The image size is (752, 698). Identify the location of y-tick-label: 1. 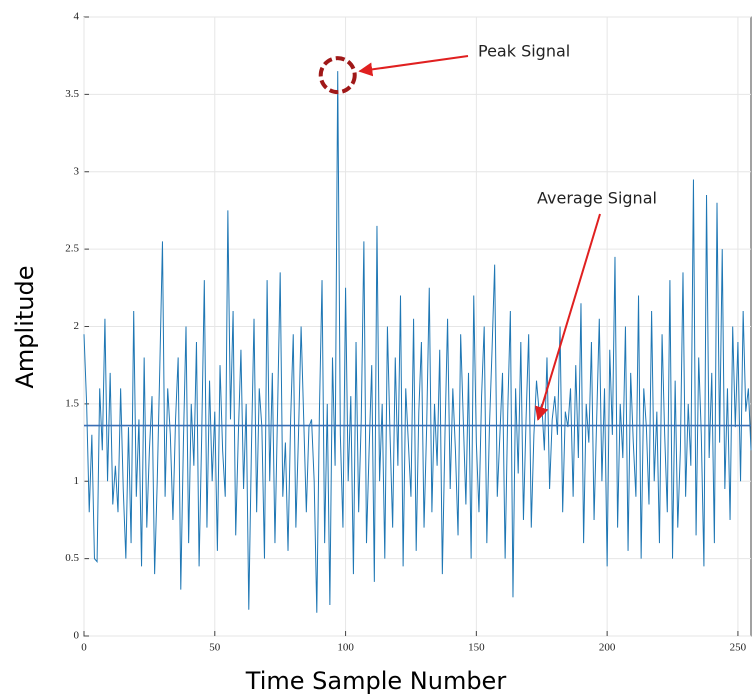
(77, 481).